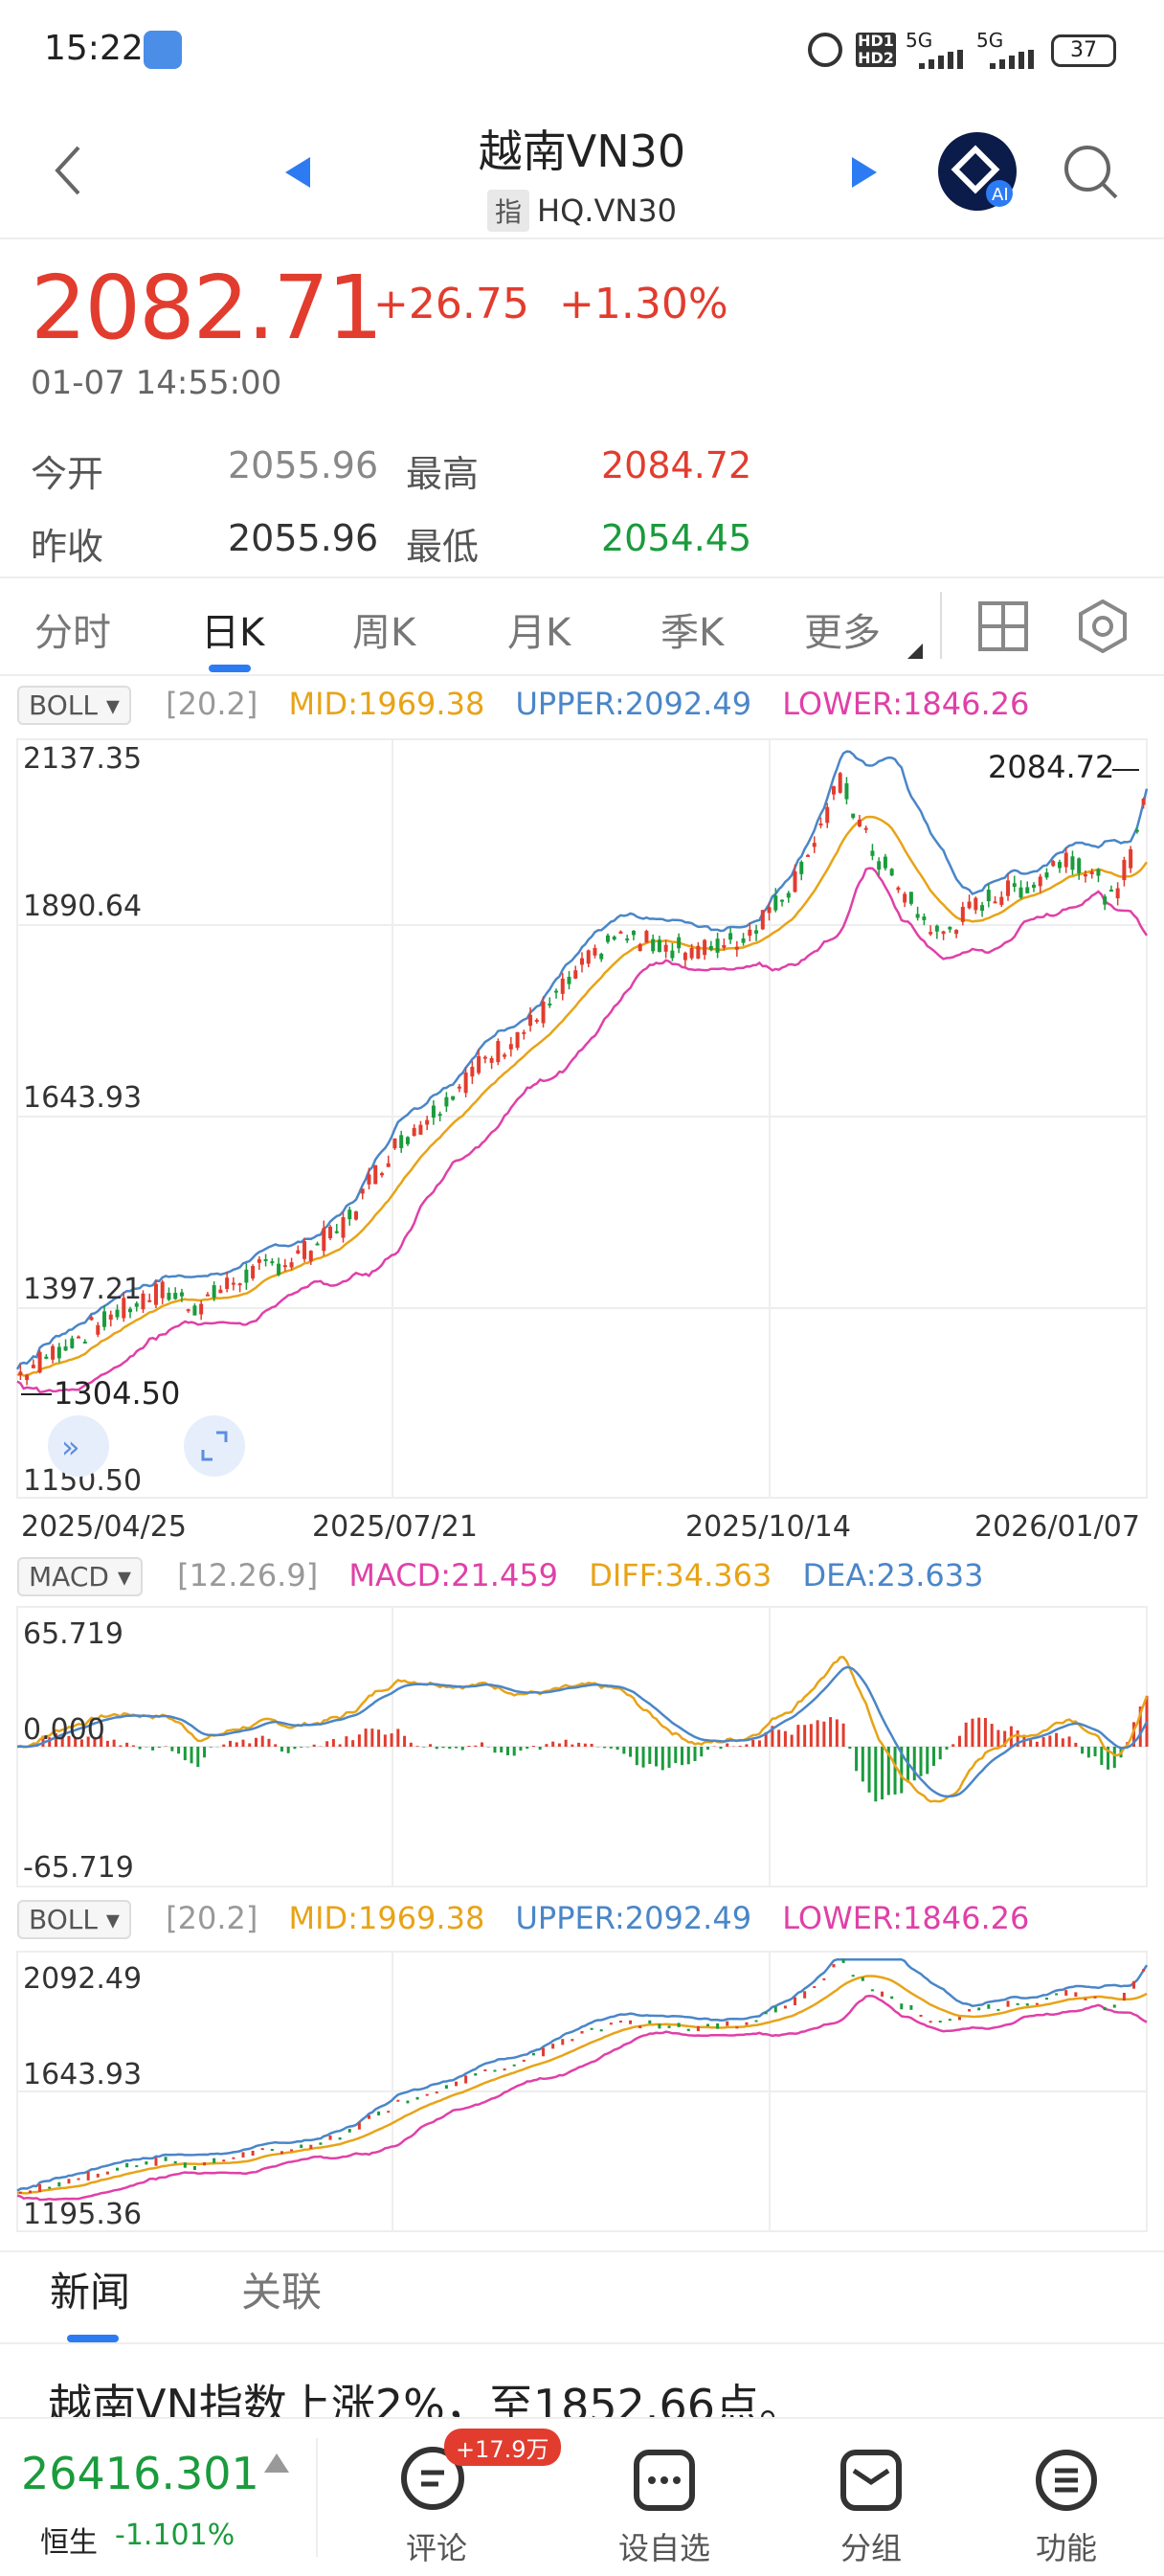 The width and height of the screenshot is (1164, 2576). Describe the element at coordinates (436, 2480) in the screenshot. I see `comment-icon` at that location.